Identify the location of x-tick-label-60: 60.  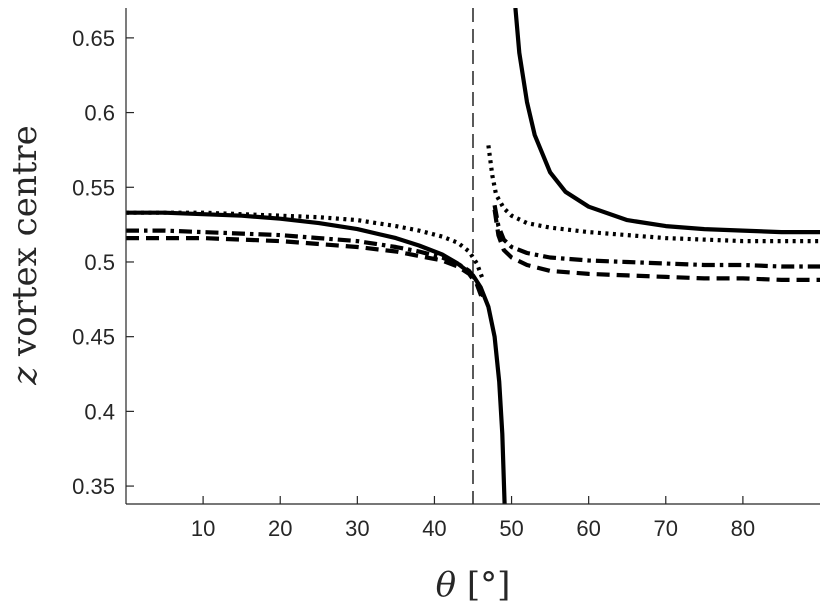
(588, 528).